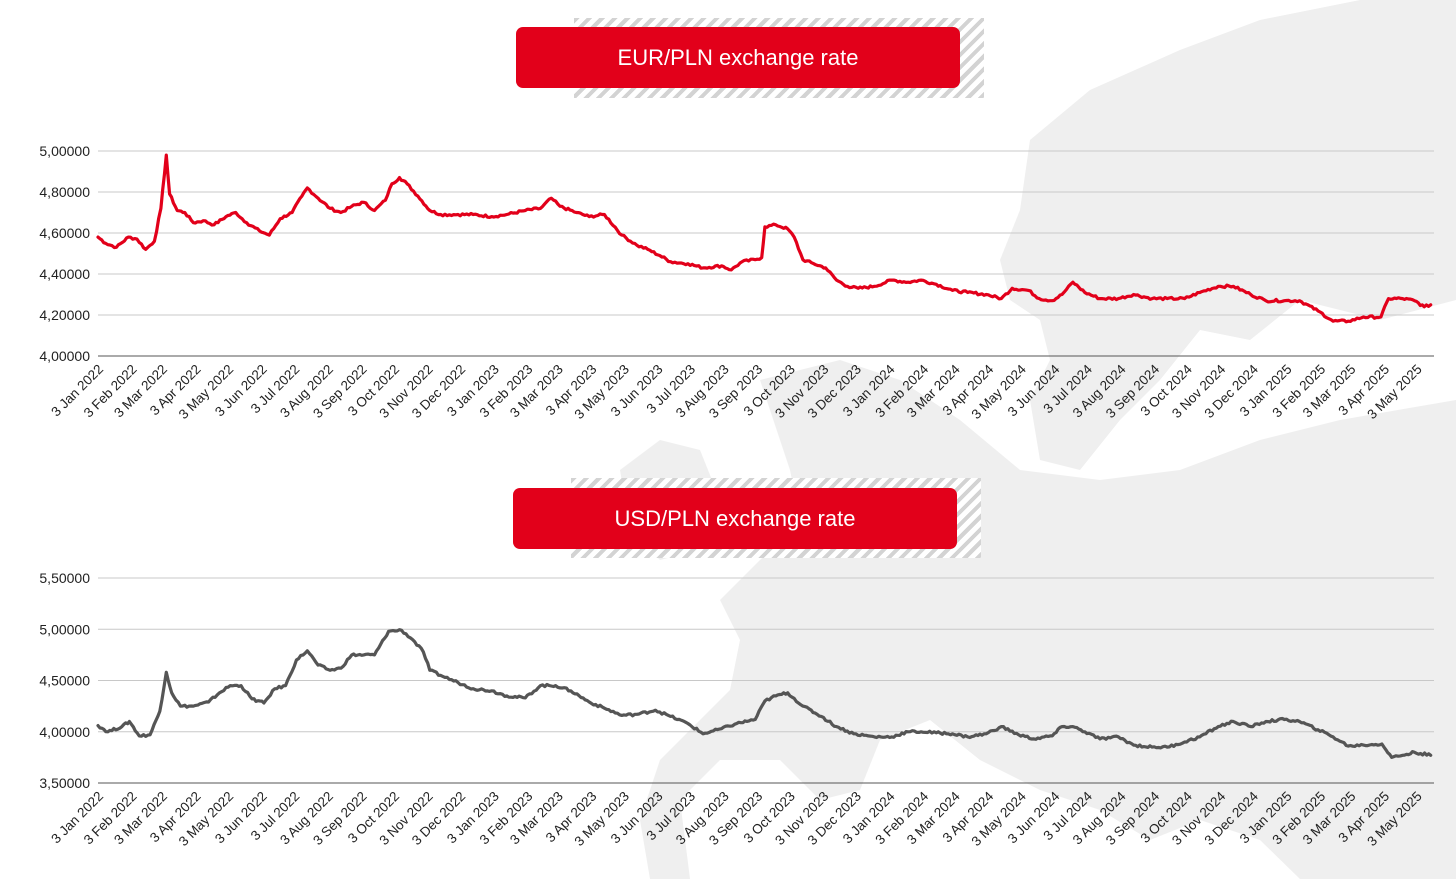  What do you see at coordinates (64, 233) in the screenshot?
I see `y-tick-label: 4,60000` at bounding box center [64, 233].